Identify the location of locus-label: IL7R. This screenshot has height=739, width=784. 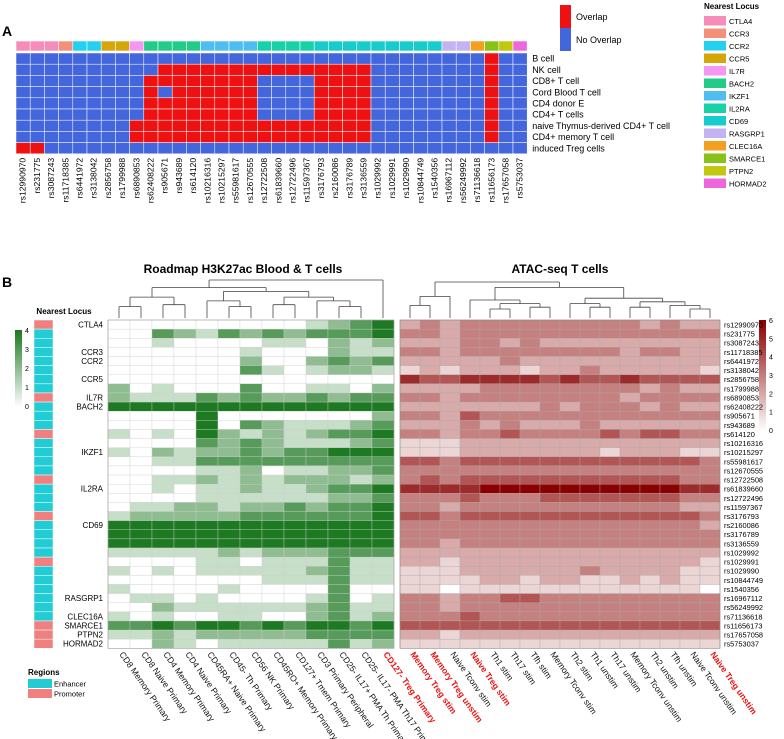
(94, 397).